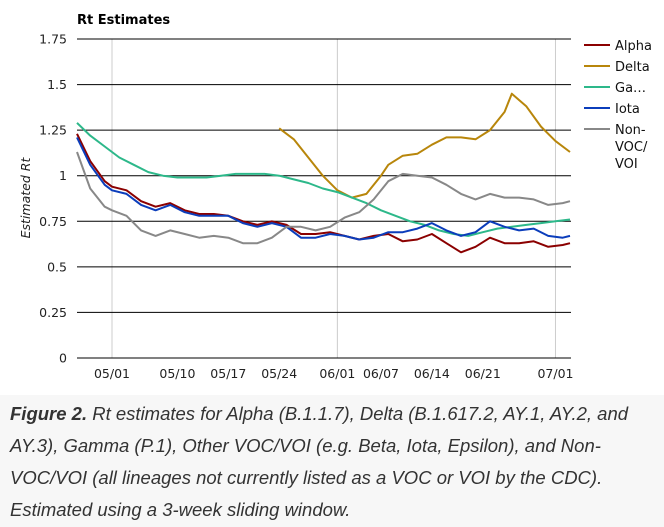  Describe the element at coordinates (381, 373) in the screenshot. I see `x-tick-label: 06/07` at that location.